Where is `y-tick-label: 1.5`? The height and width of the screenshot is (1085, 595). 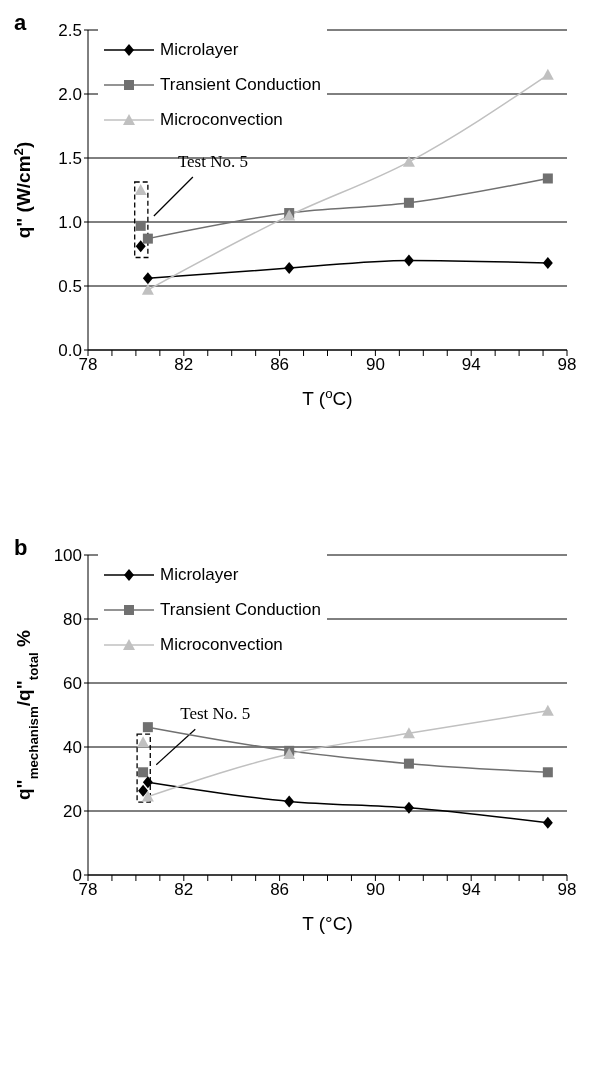
y-tick-label: 1.5 is located at coordinates (70, 159).